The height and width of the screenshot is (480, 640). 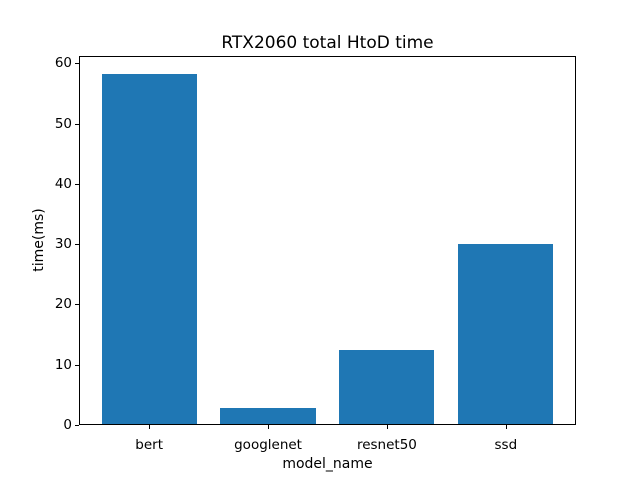 What do you see at coordinates (327, 43) in the screenshot?
I see `chart-title: RTX2060 total HtoD time` at bounding box center [327, 43].